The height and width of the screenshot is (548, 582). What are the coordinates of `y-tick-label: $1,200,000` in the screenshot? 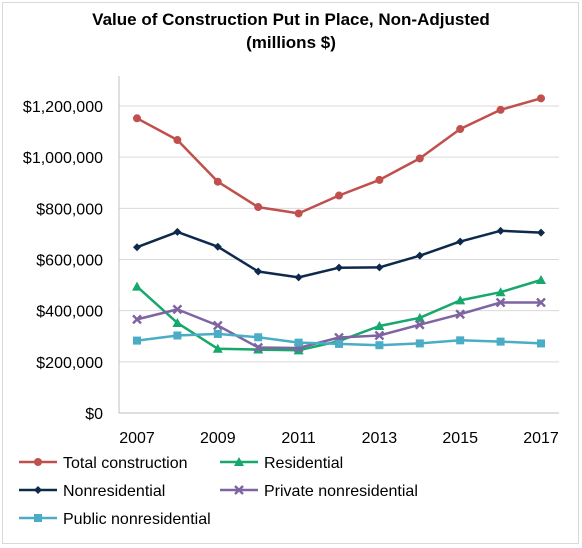 It's located at (63, 107).